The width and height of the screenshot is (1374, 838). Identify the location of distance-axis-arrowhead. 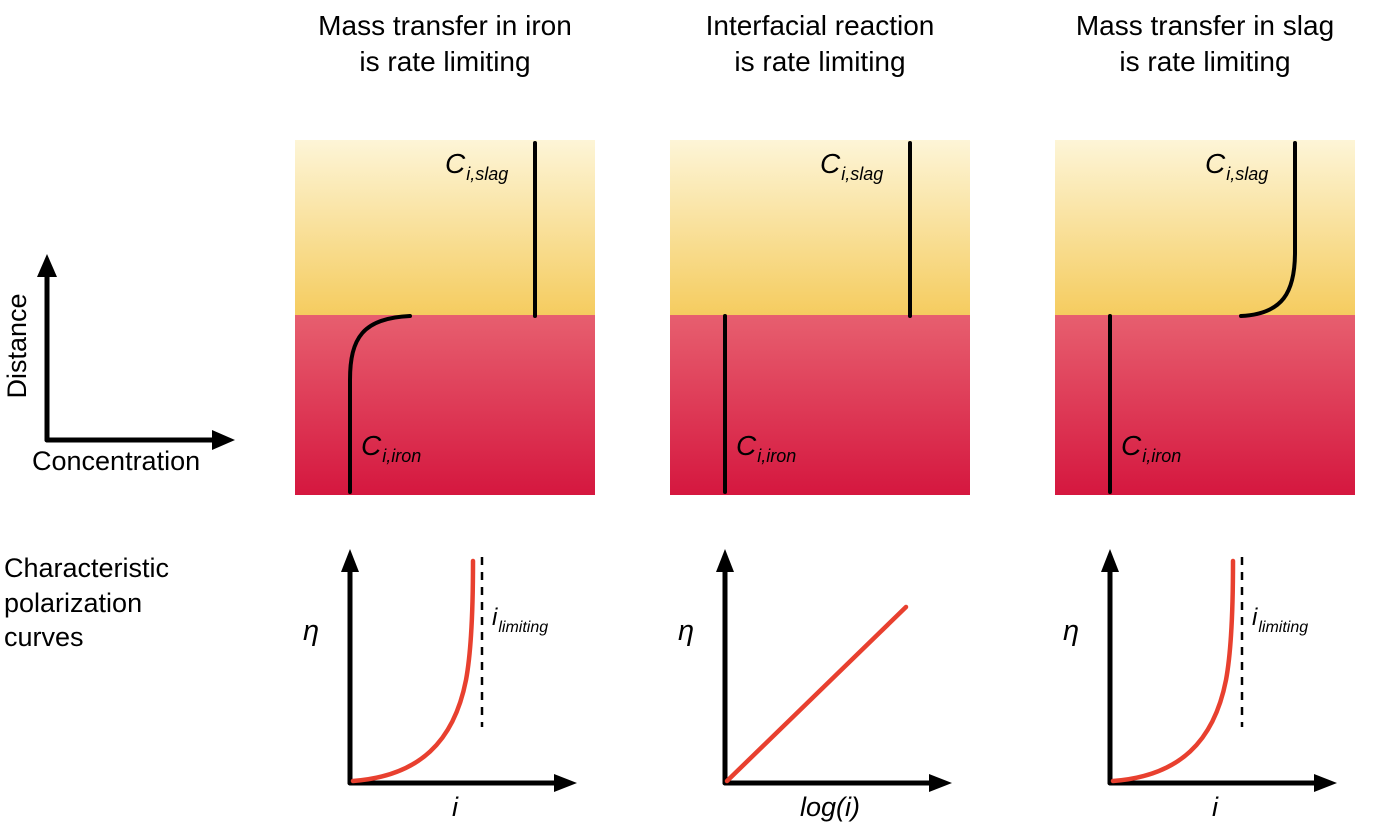
(47, 265).